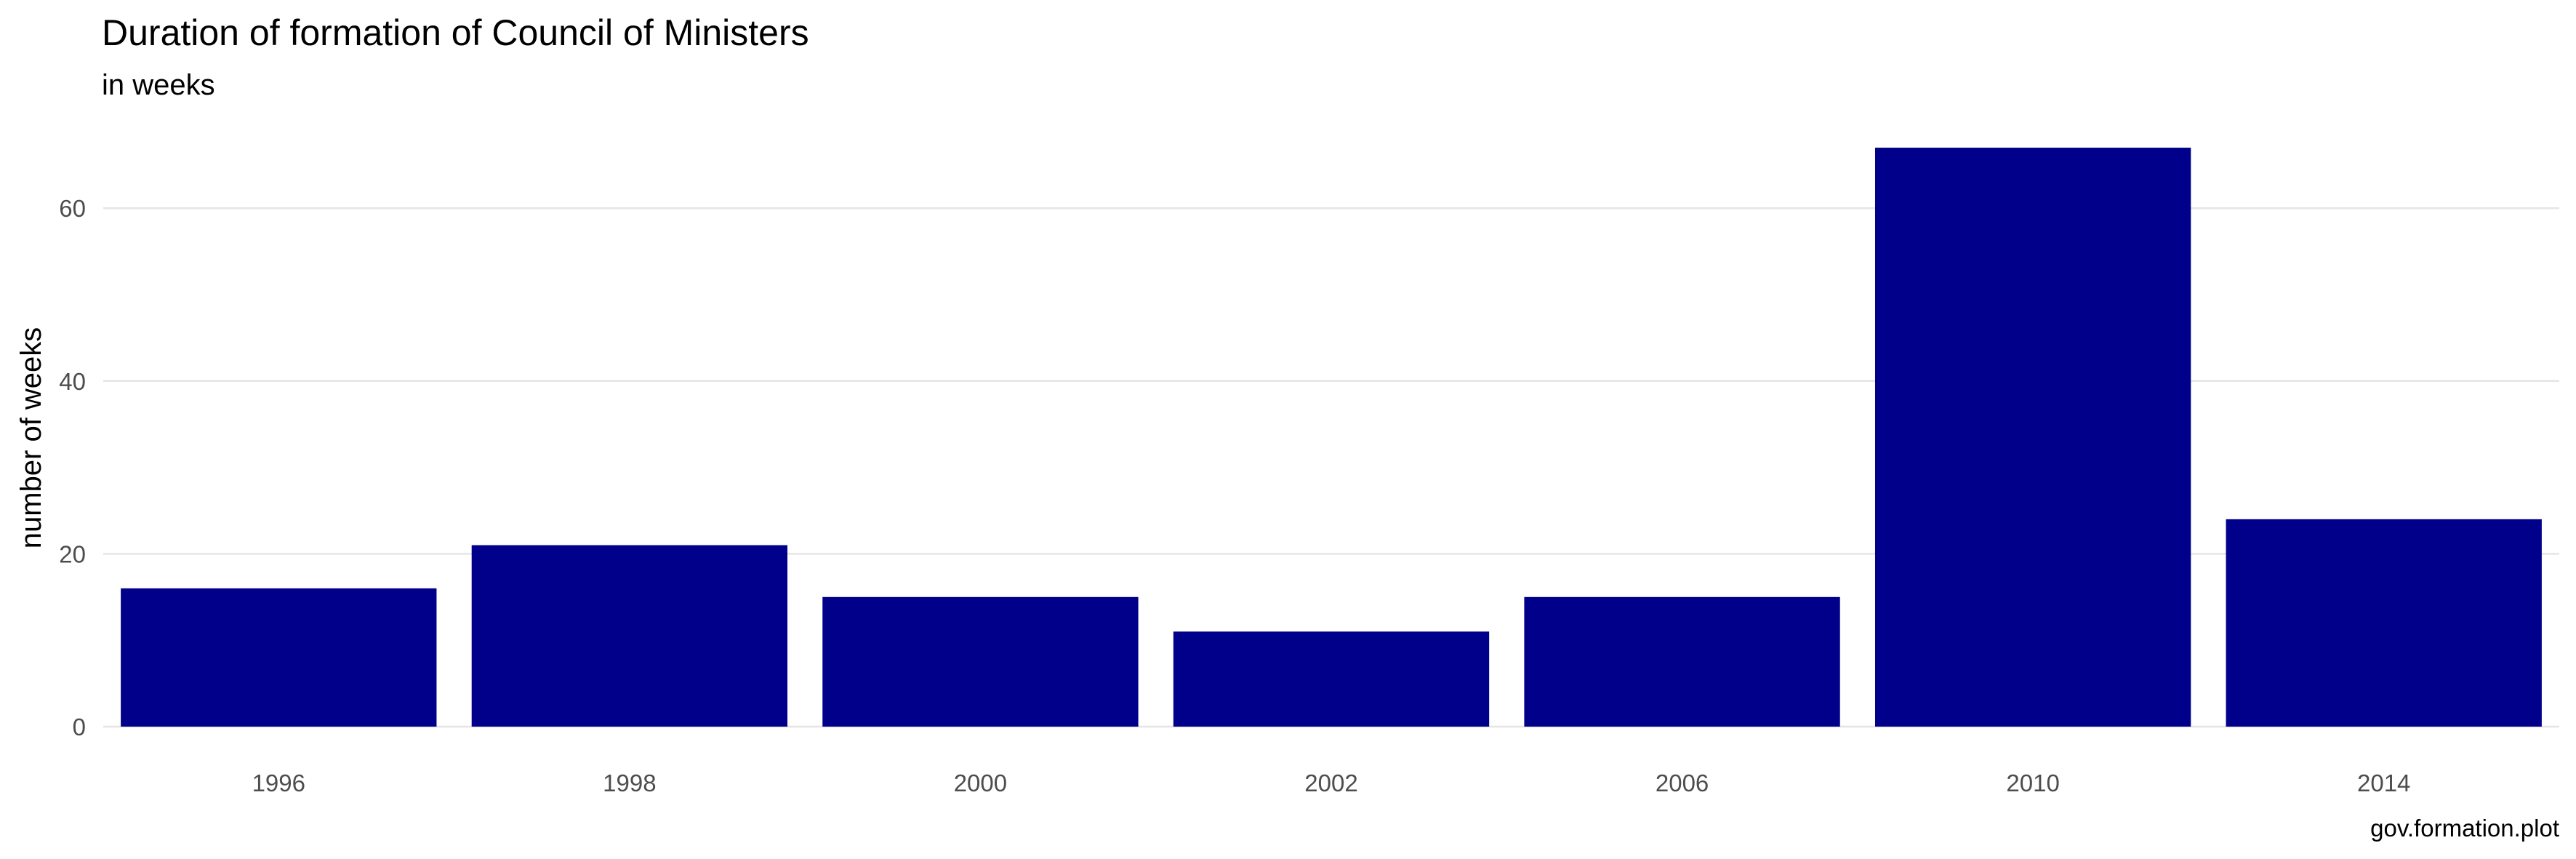 Image resolution: width=2576 pixels, height=859 pixels. I want to click on x-tick-labels: 1996 1998 2000 2002 2006 2010 2014, so click(1331, 783).